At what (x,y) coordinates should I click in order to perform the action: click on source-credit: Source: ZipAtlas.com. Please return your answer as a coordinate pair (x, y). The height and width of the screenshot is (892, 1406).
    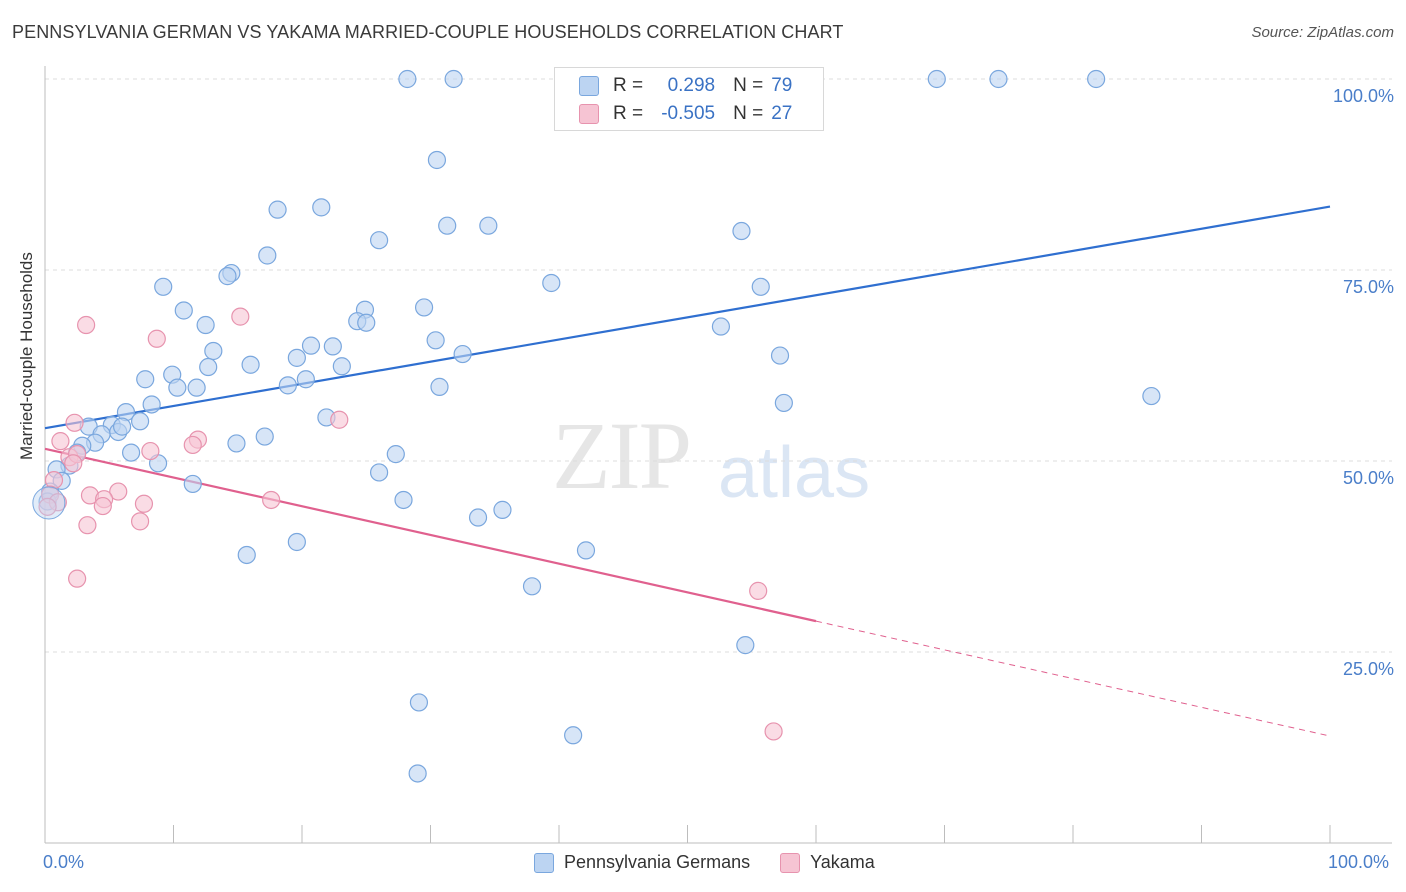
    Looking at the image, I should click on (1322, 32).